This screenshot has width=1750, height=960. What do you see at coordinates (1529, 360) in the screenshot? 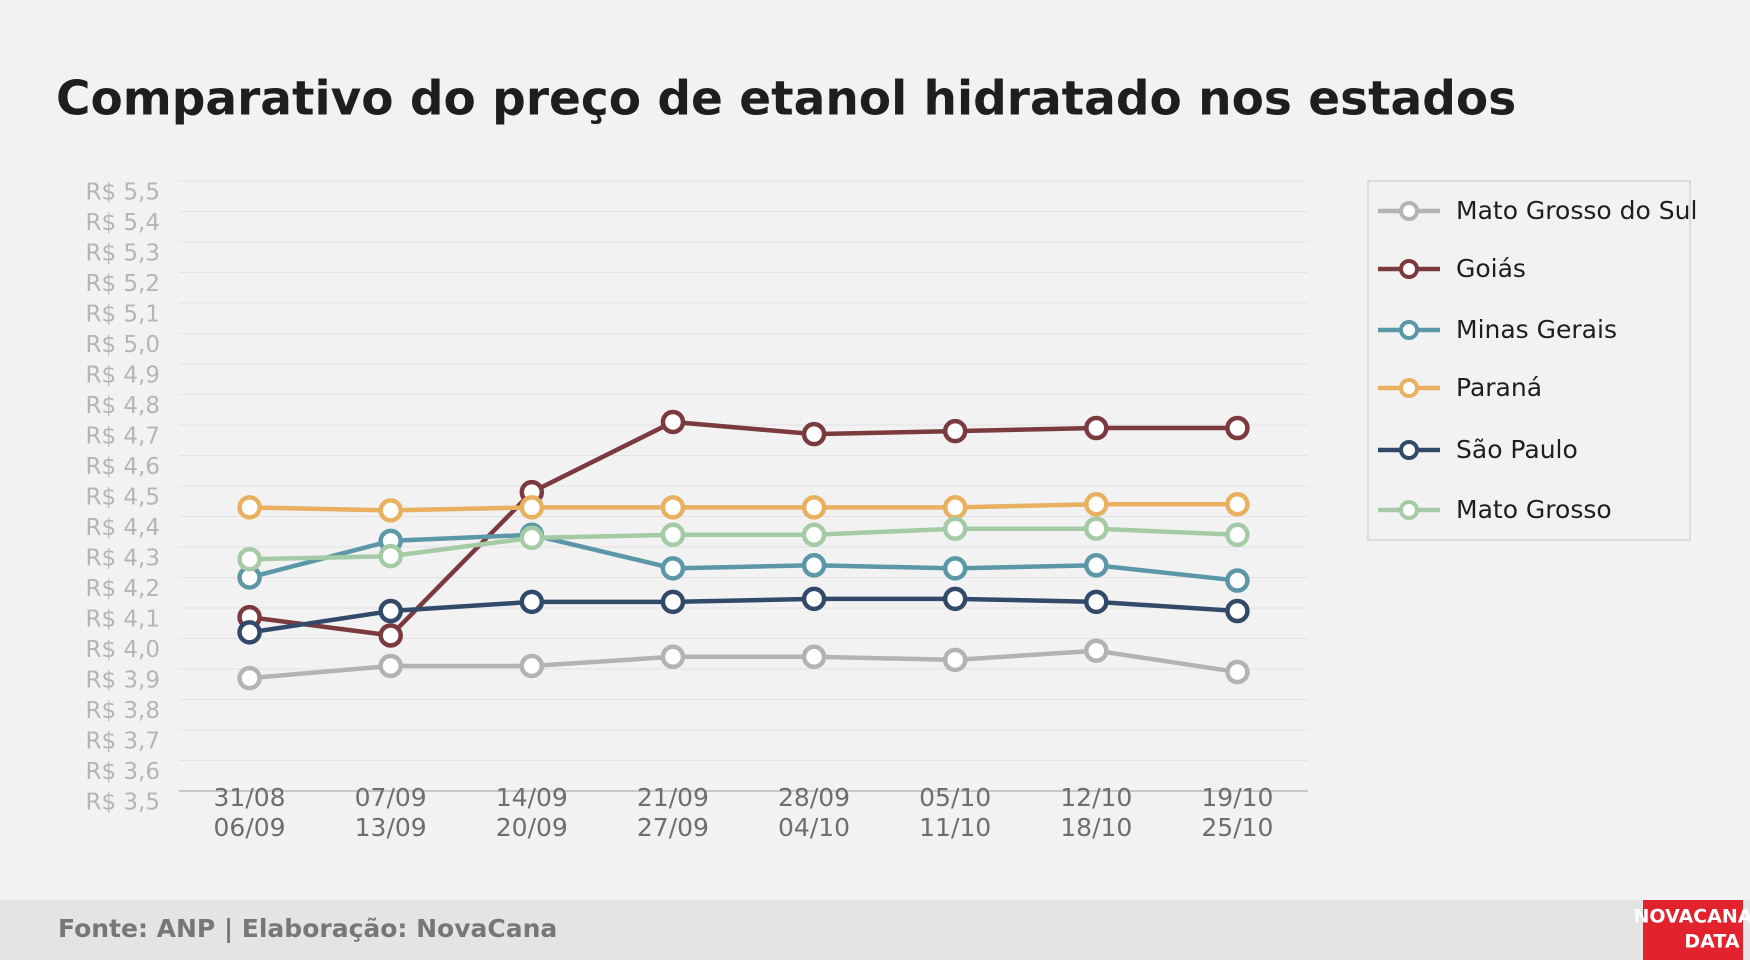
I see `legend` at bounding box center [1529, 360].